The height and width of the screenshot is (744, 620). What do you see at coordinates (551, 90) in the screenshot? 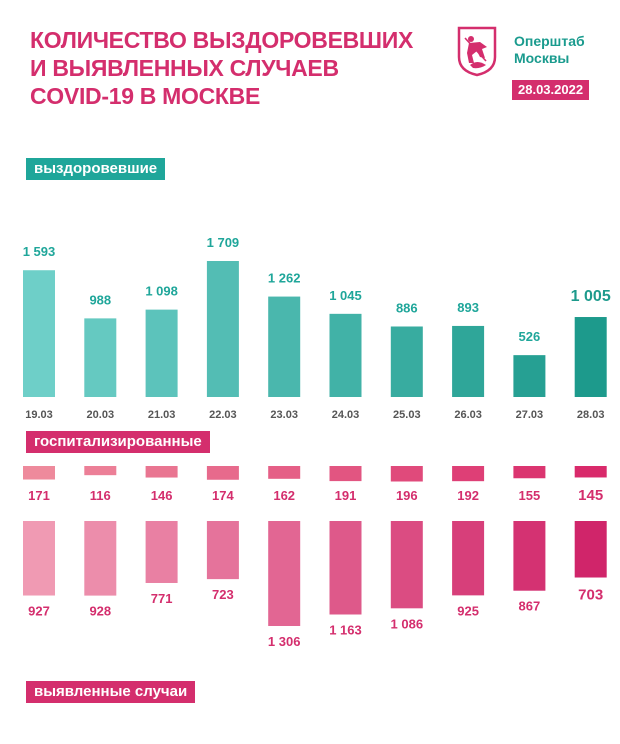
I see `date-badge: 28.03.2022` at bounding box center [551, 90].